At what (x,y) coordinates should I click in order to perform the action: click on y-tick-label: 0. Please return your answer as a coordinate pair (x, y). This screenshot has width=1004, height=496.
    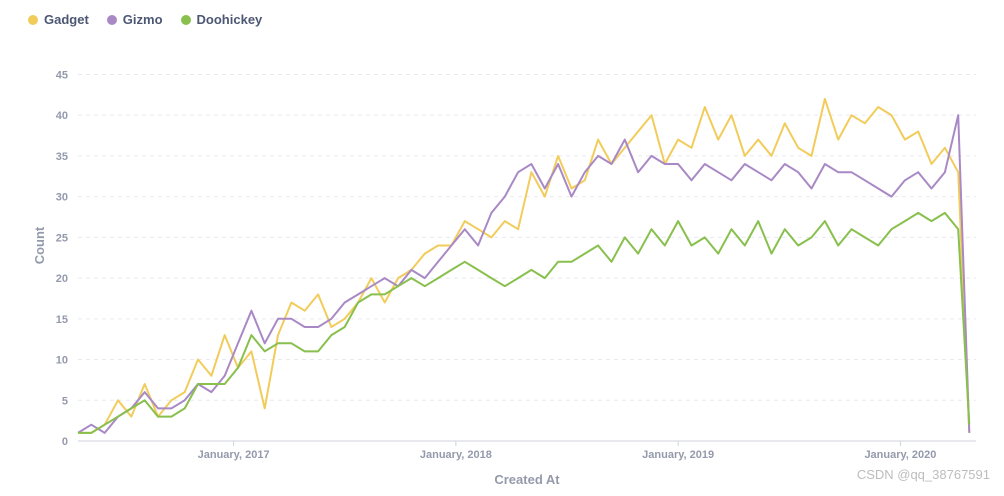
    Looking at the image, I should click on (65, 442).